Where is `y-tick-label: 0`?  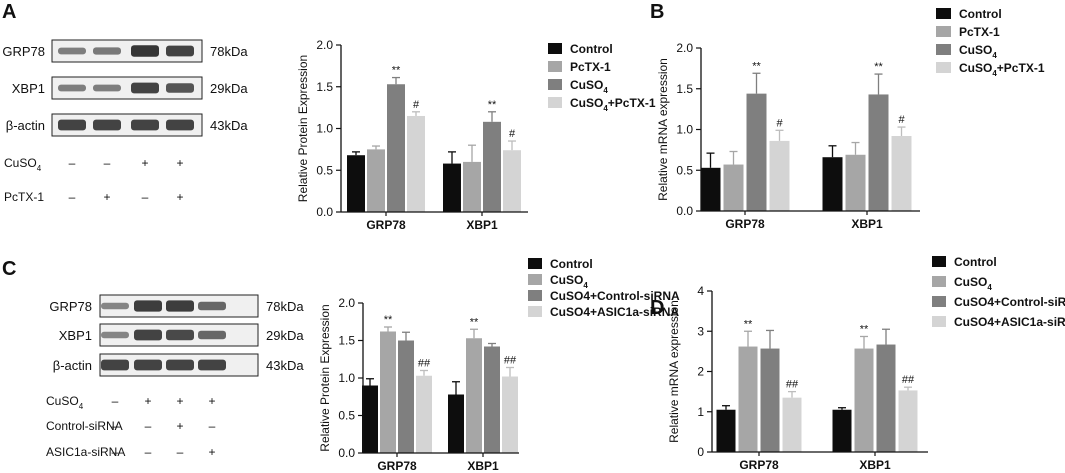
y-tick-label: 0 is located at coordinates (700, 452).